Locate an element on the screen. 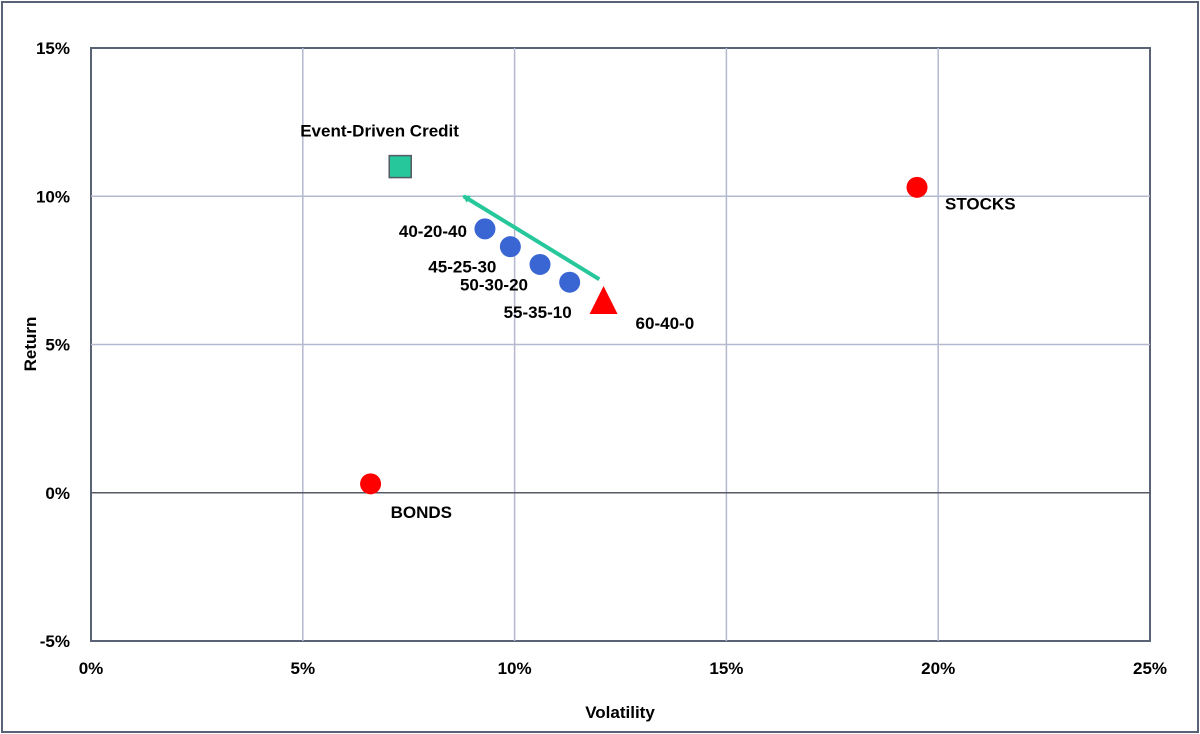  point-label-45-25-30: 45-25-30 is located at coordinates (462, 267).